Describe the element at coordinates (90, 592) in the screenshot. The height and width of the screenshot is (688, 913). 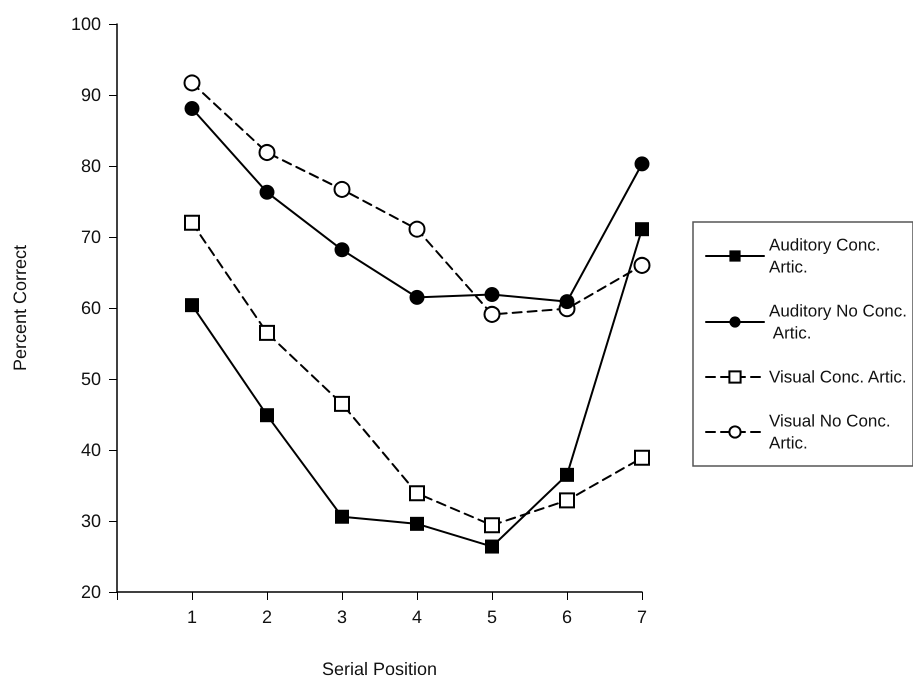
I see `y-tick-label: 20` at that location.